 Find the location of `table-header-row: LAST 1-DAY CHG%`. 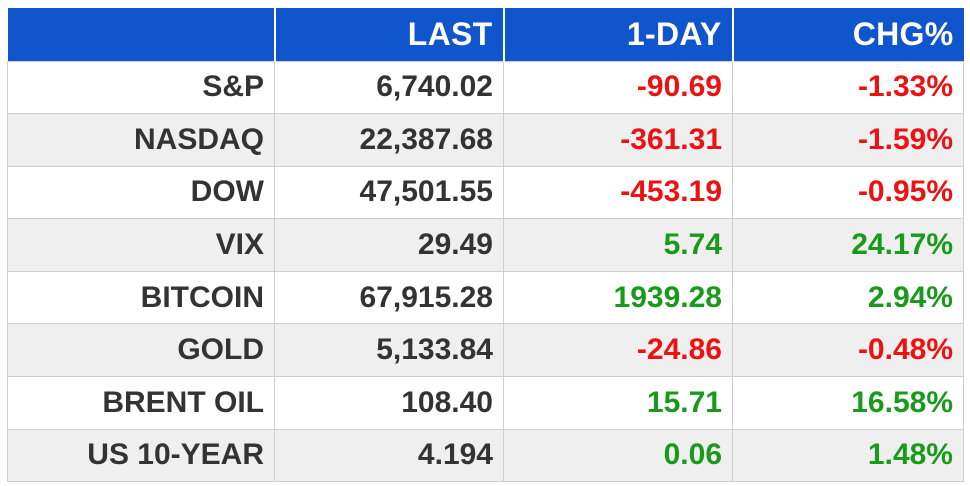

table-header-row: LAST 1-DAY CHG% is located at coordinates (485, 34).